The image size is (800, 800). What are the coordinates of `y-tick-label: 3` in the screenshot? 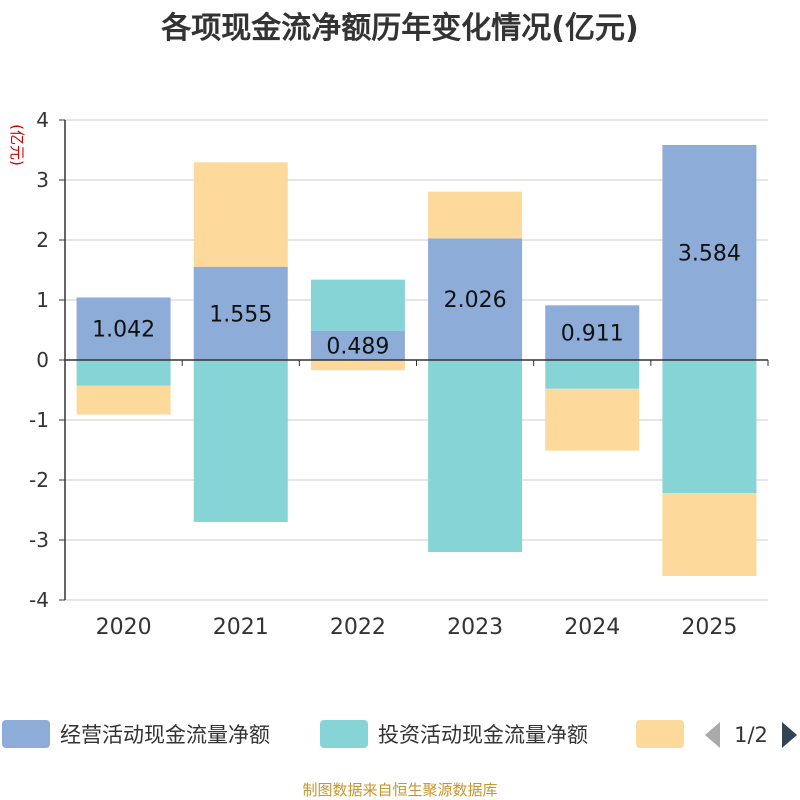 It's located at (42, 180).